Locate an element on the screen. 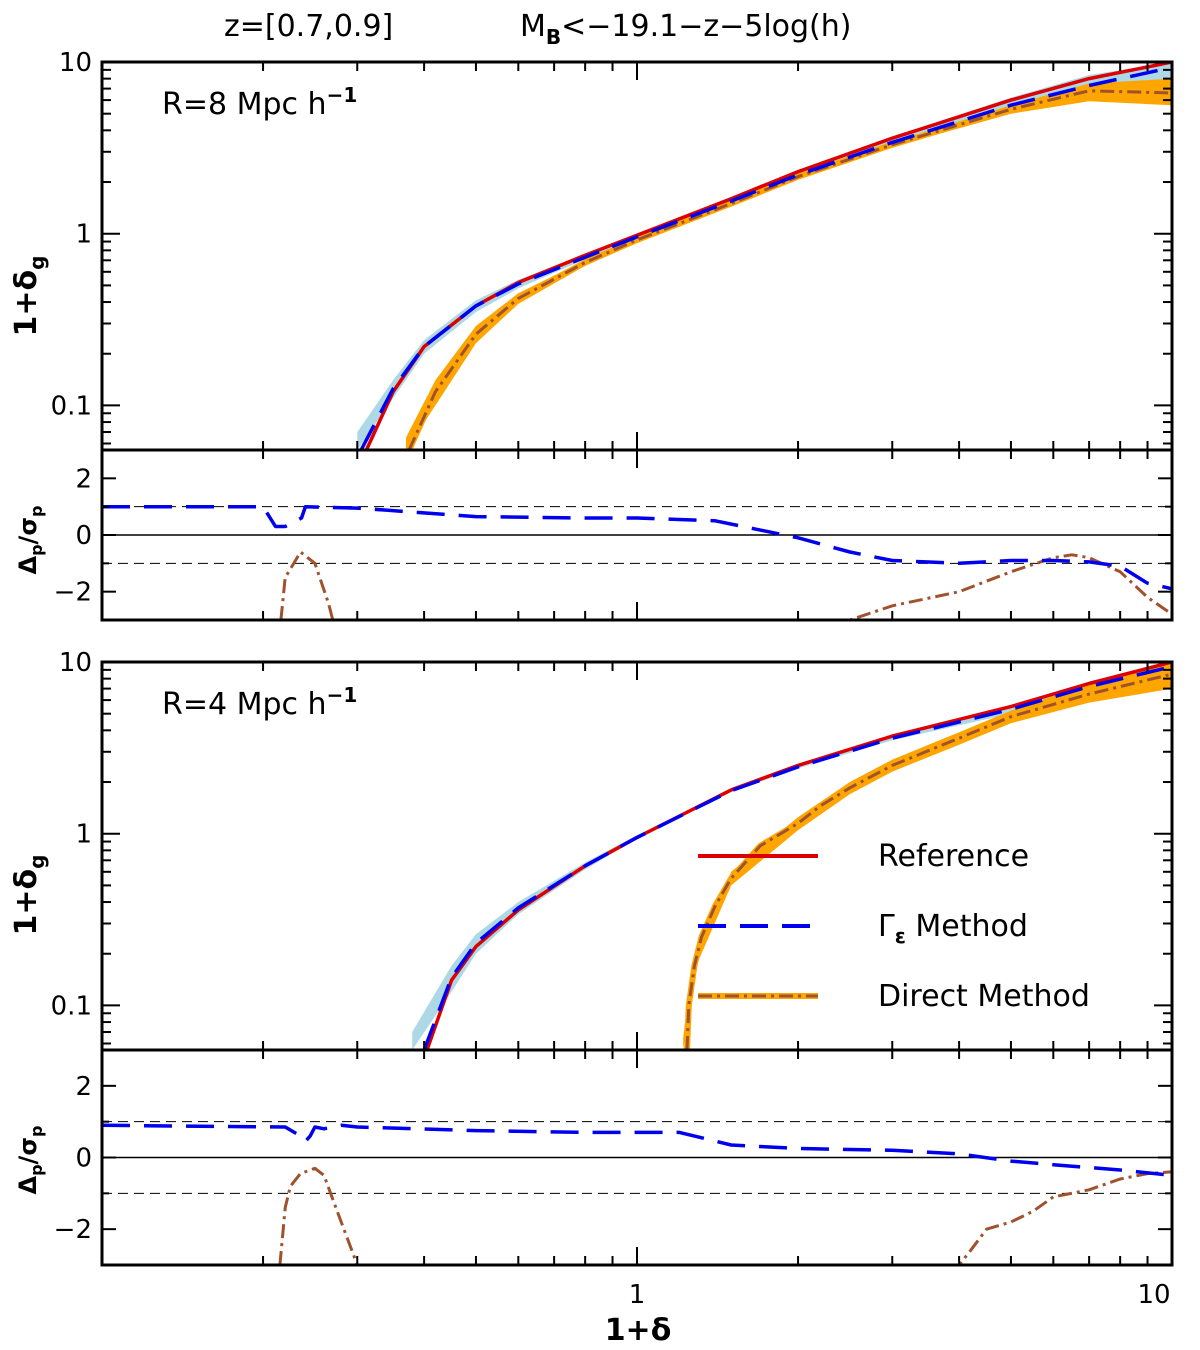 This screenshot has width=1200, height=1350. legend-label-gamma: Γε Method is located at coordinates (953, 928).